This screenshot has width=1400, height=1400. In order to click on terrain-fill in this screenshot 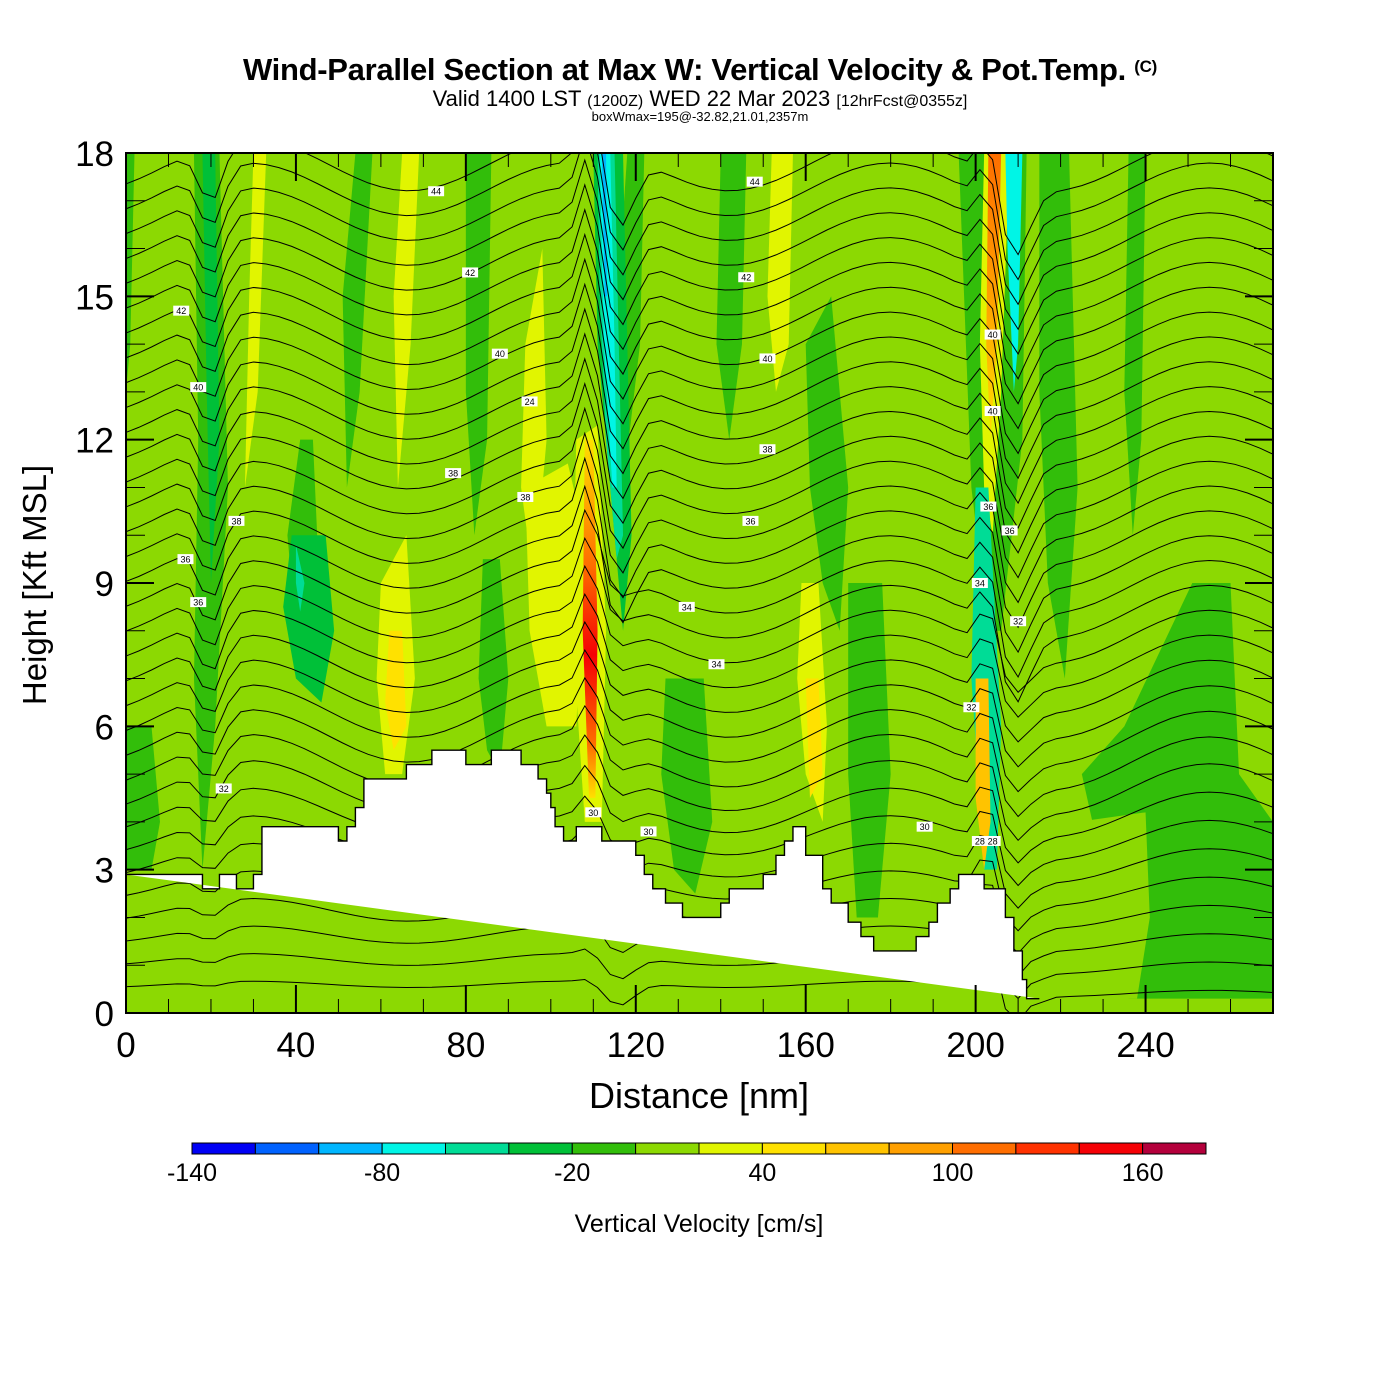, I will do `click(583, 874)`.